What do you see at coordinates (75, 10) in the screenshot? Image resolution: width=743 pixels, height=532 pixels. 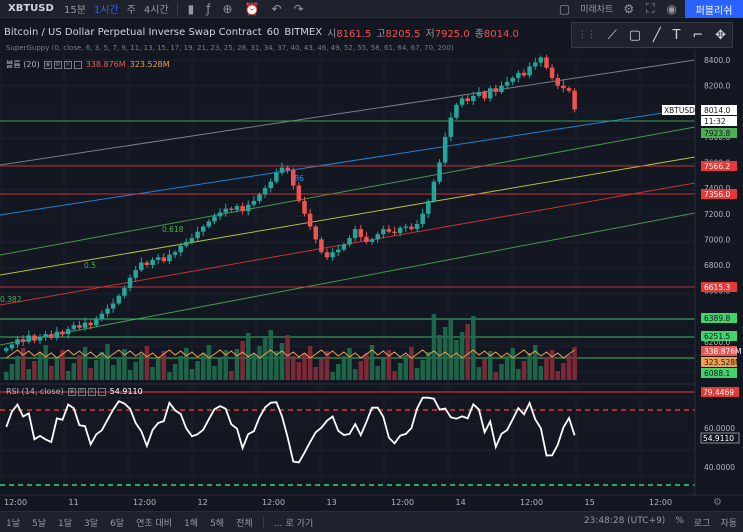 I see `interval-15m: 15분` at bounding box center [75, 10].